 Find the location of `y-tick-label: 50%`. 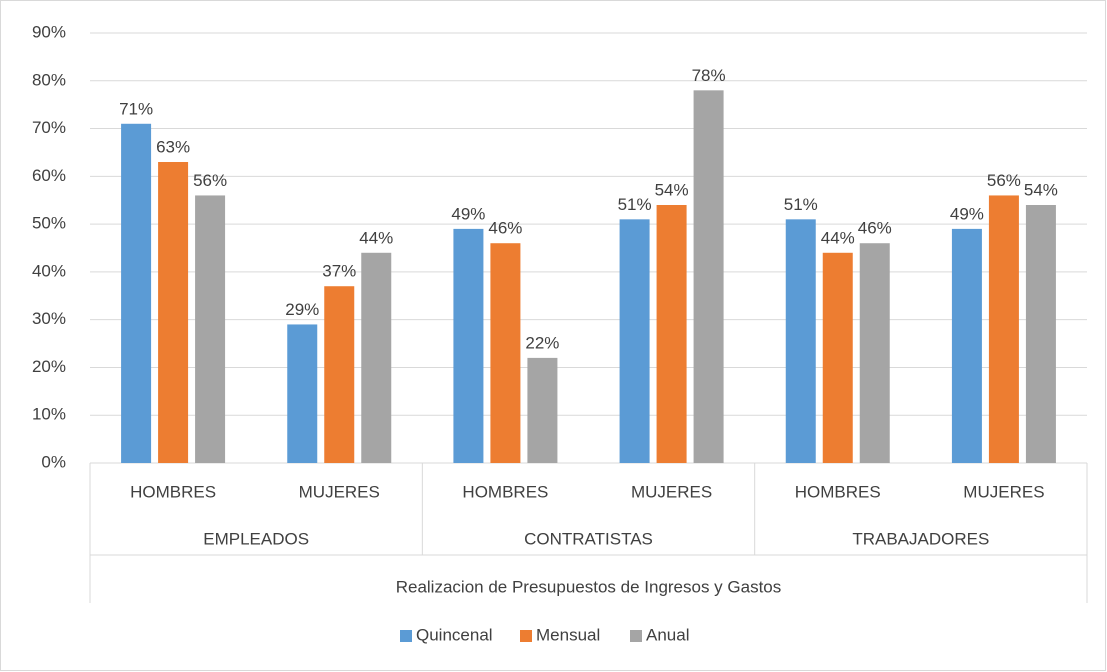

y-tick-label: 50% is located at coordinates (49, 223).